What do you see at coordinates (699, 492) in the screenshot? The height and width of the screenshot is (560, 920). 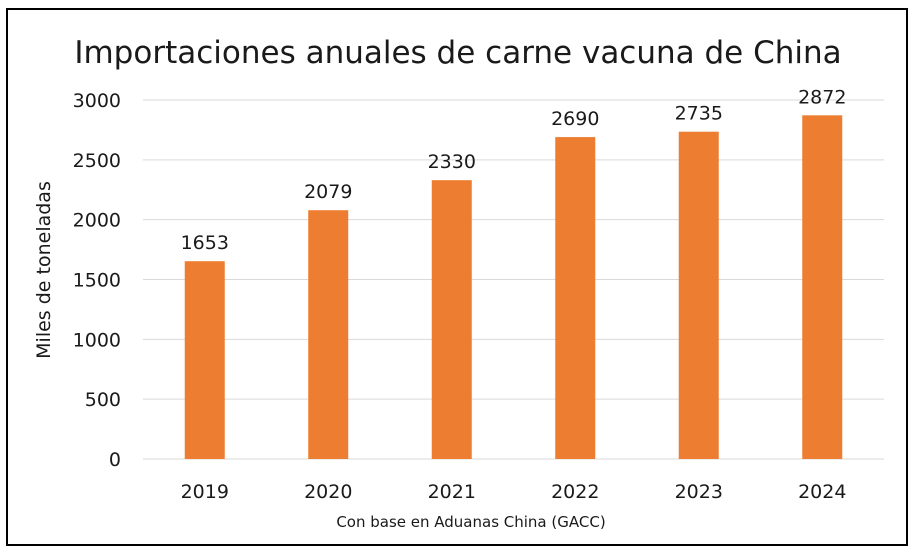 I see `x-tick-label: 2023` at bounding box center [699, 492].